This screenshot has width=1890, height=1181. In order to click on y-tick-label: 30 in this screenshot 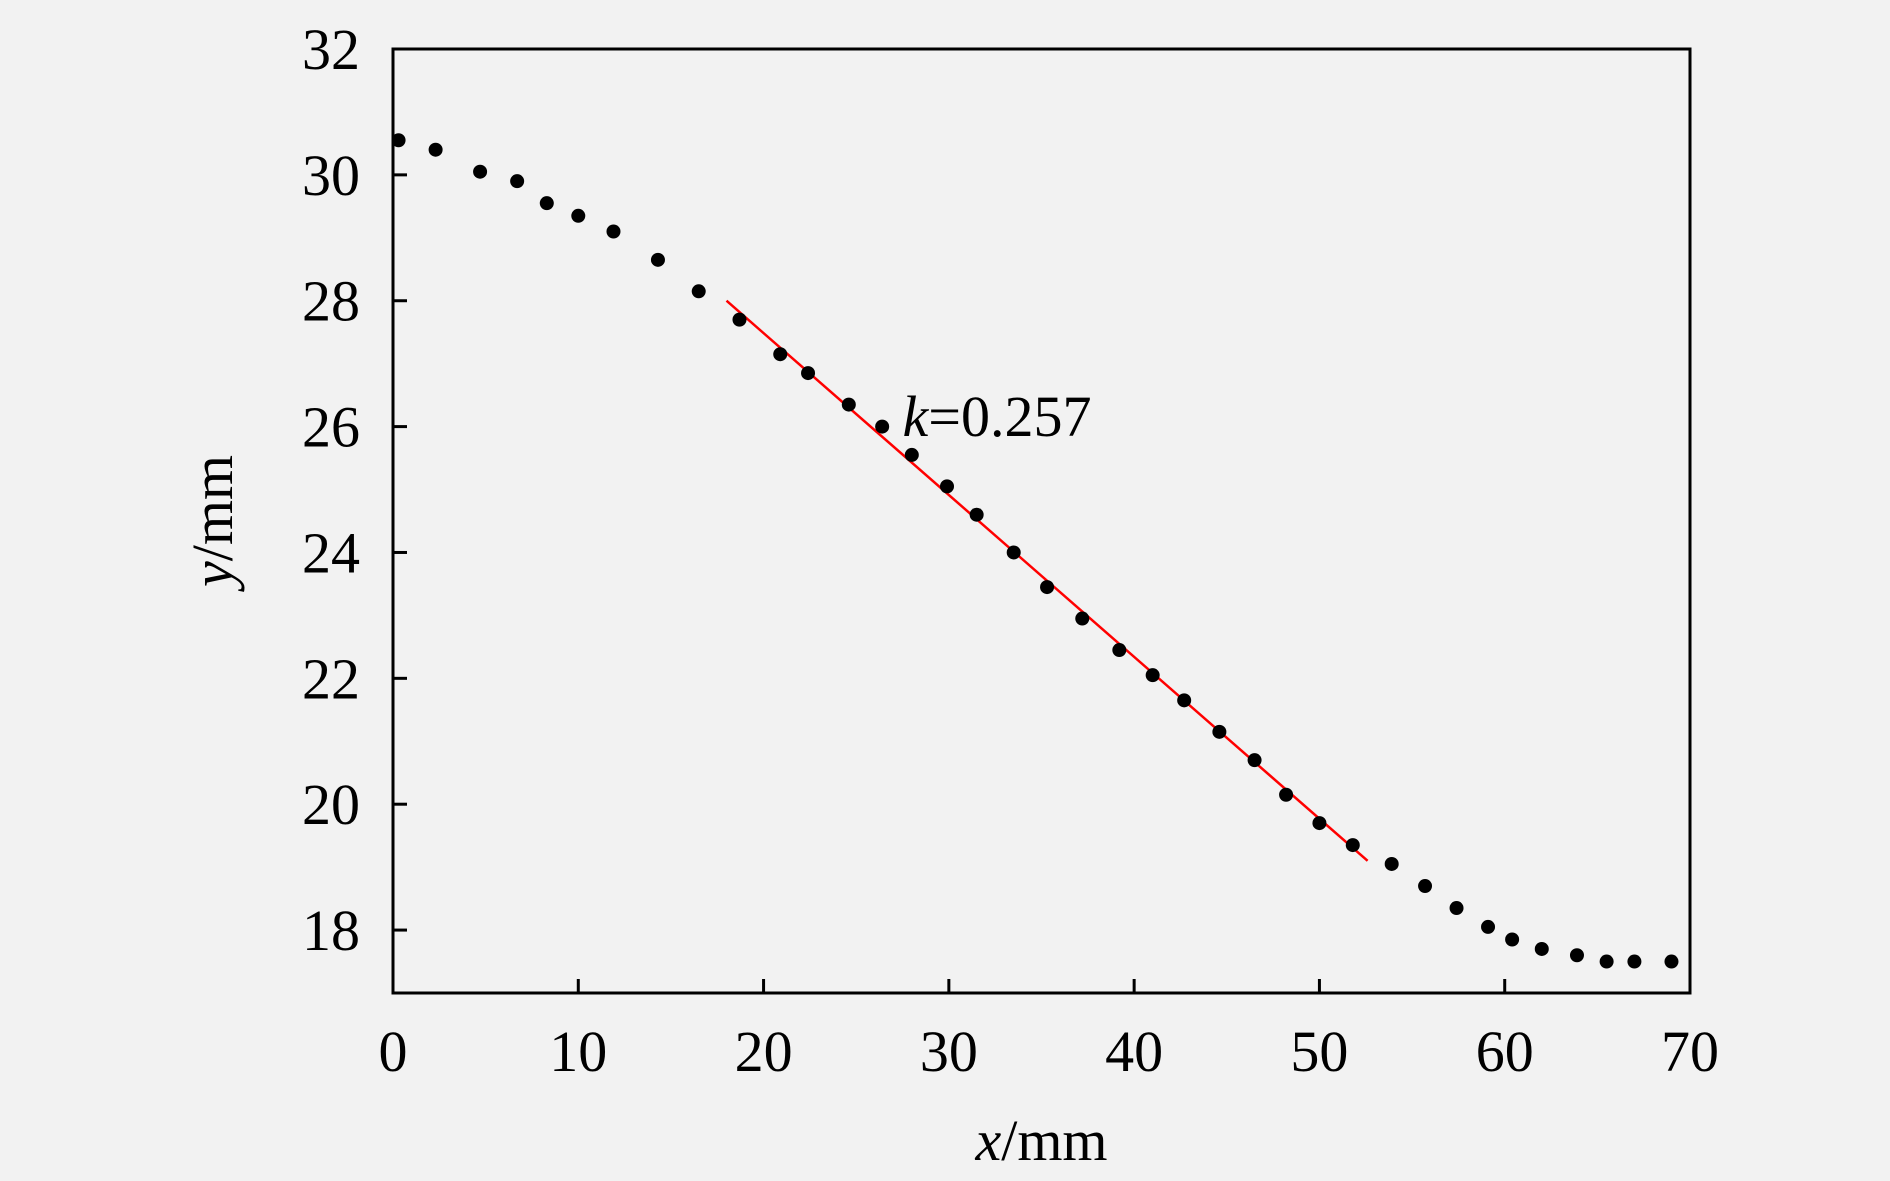, I will do `click(331, 175)`.